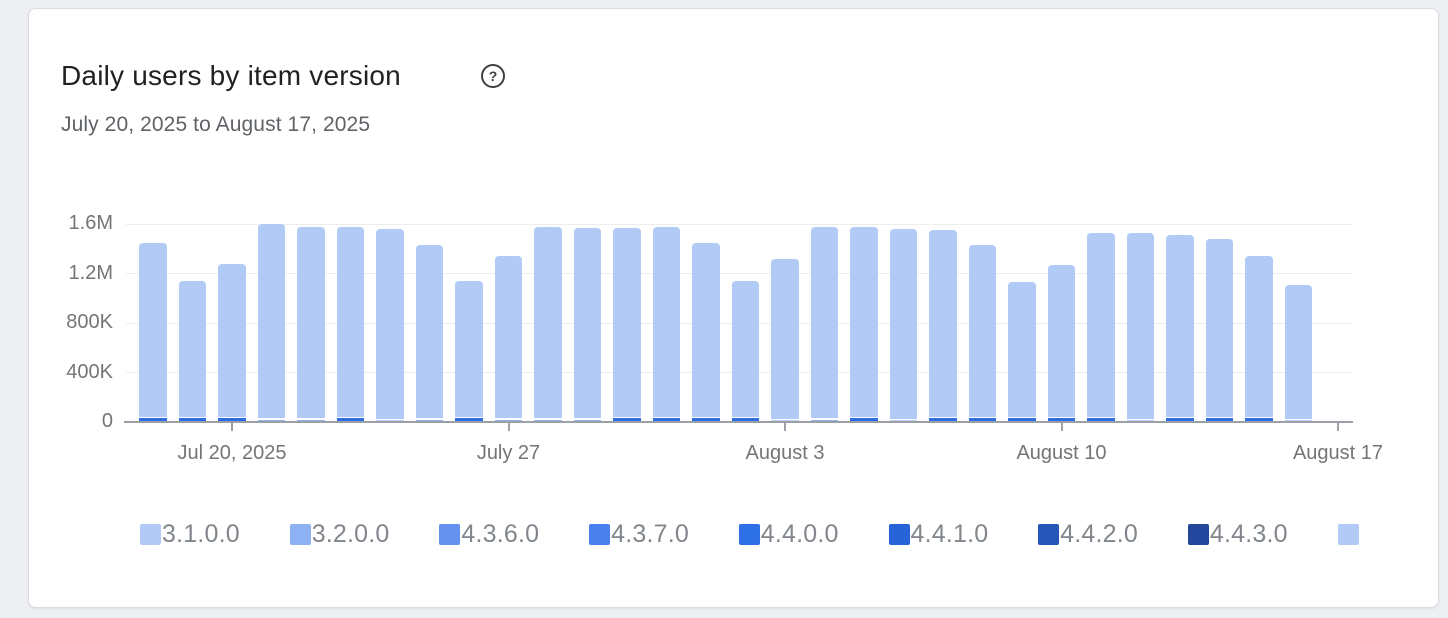 The image size is (1448, 618). I want to click on y-axis-label: 0, so click(107, 421).